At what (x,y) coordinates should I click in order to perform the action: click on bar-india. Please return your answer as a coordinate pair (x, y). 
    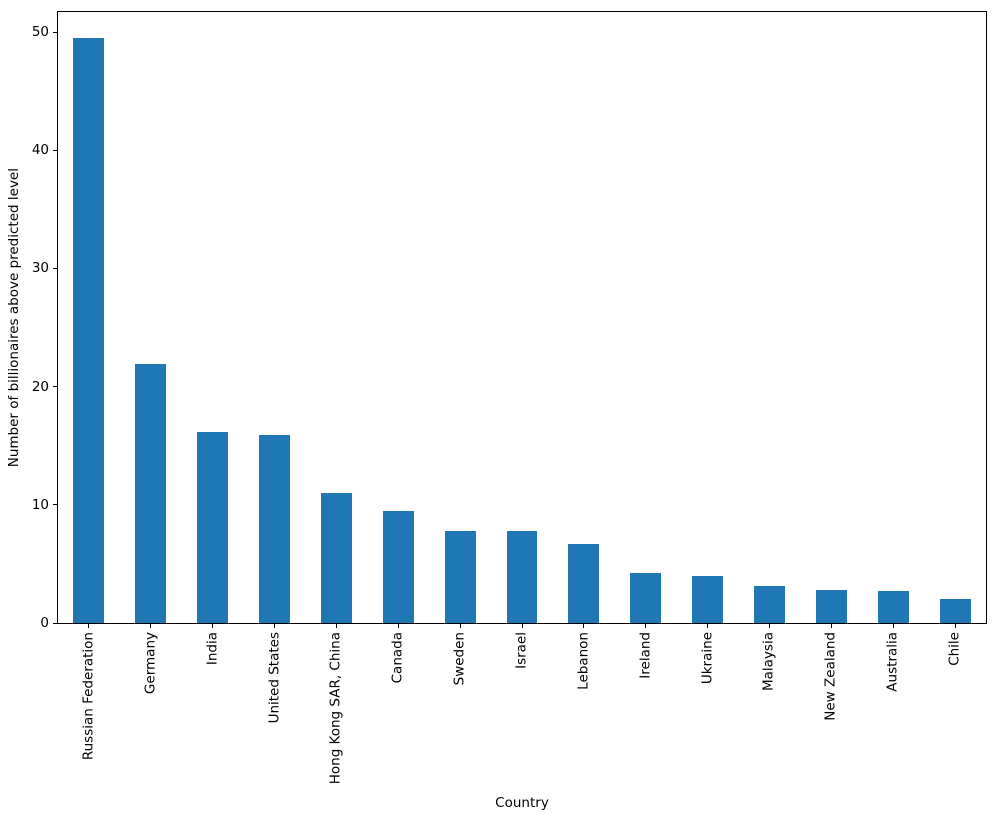
    Looking at the image, I should click on (213, 527).